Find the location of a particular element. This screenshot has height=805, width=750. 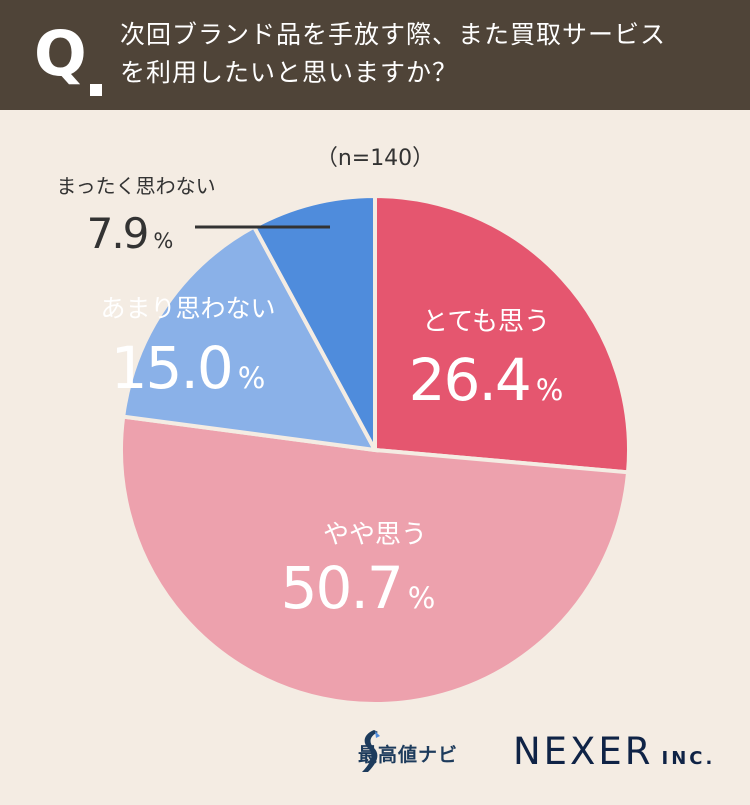

saikouchi-navi-text: 最高値ナビ is located at coordinates (408, 754).